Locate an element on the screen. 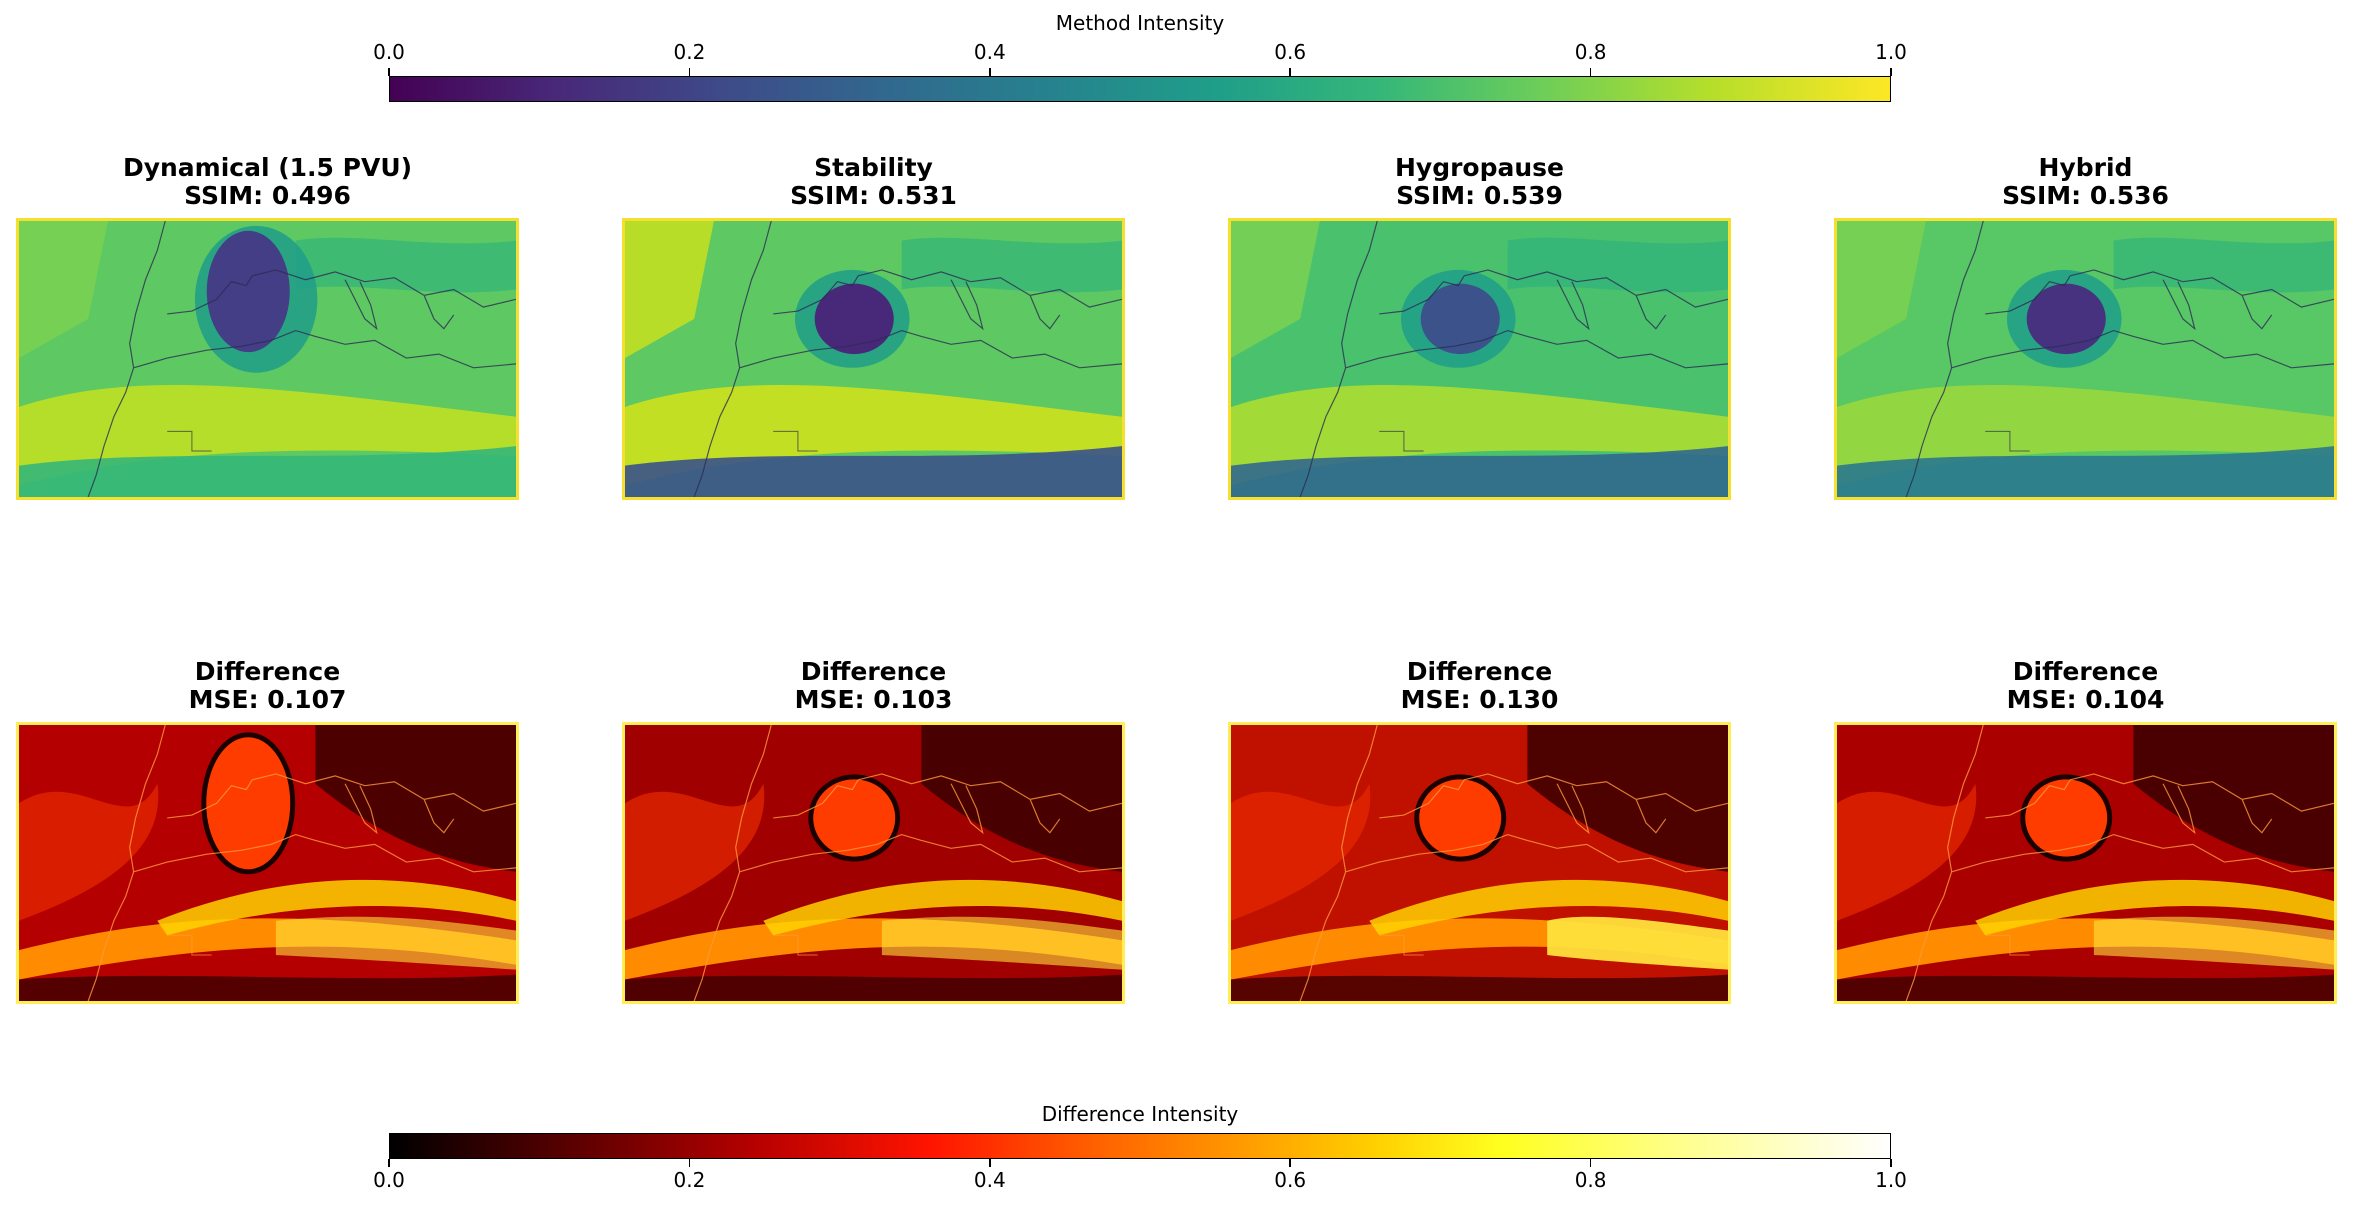 Image resolution: width=2355 pixels, height=1207 pixels. difference-colorbar-tick-label: 0.6 is located at coordinates (1290, 1180).